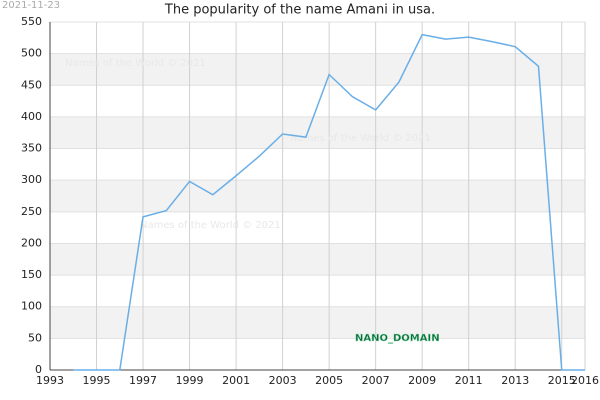 The width and height of the screenshot is (600, 400). Describe the element at coordinates (31, 306) in the screenshot. I see `y-tick-label: 100` at that location.